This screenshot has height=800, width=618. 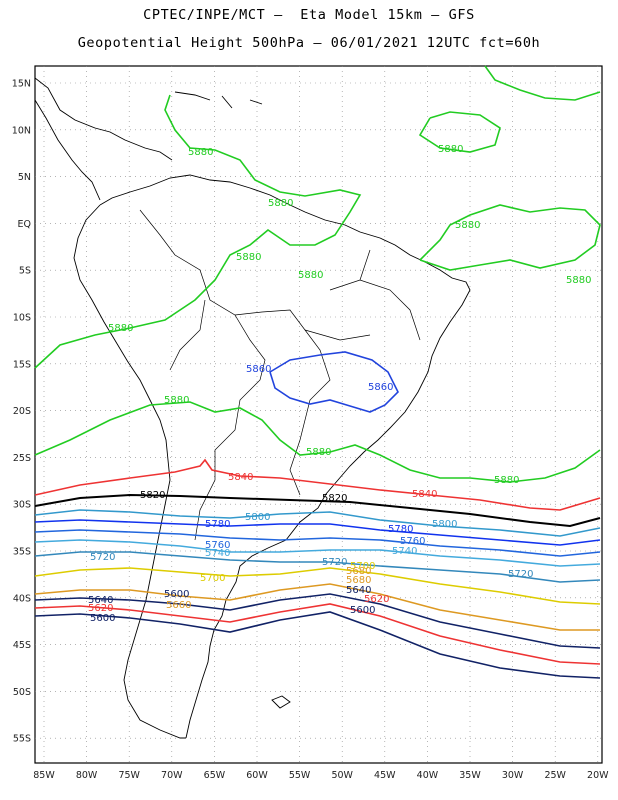 I want to click on latitude-label: EQ, so click(x=24, y=224).